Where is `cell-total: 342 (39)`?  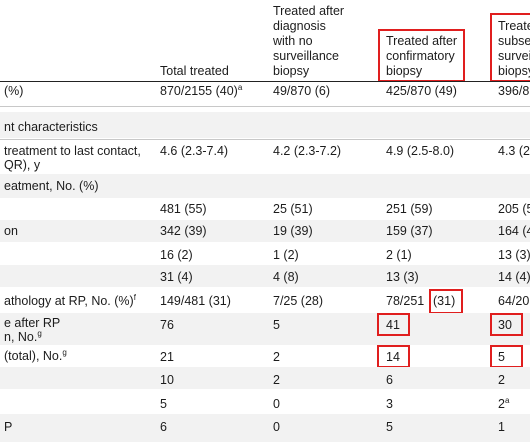 cell-total: 342 (39) is located at coordinates (183, 231).